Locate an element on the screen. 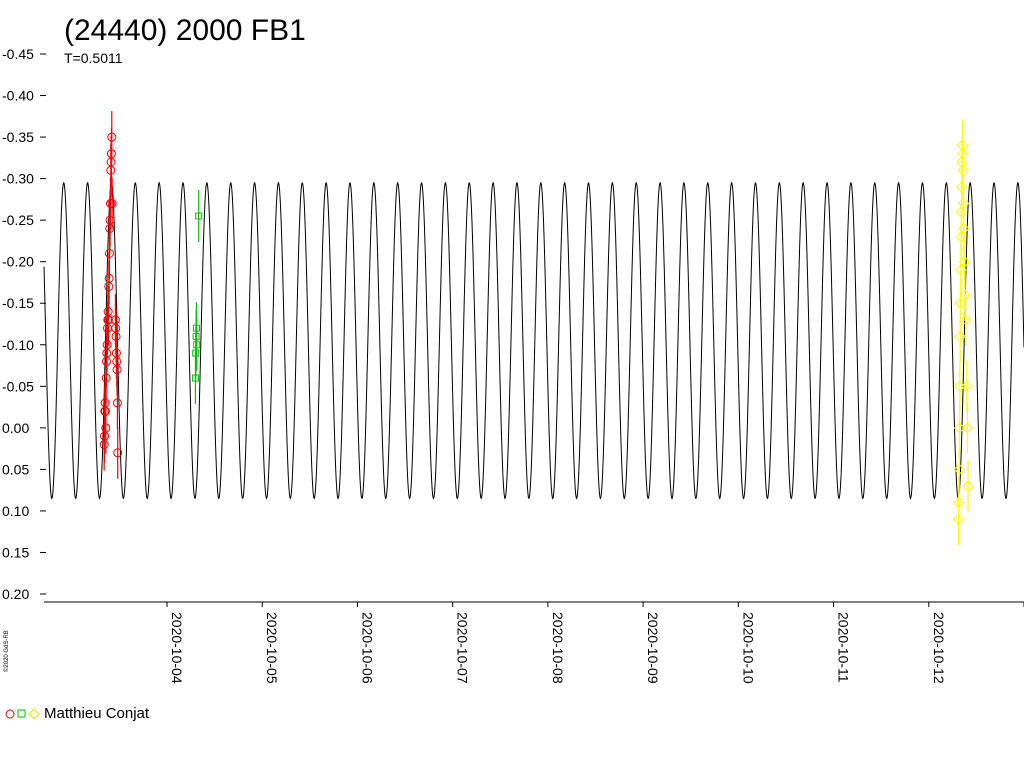  y-tick-label: -0.35 is located at coordinates (18, 137).